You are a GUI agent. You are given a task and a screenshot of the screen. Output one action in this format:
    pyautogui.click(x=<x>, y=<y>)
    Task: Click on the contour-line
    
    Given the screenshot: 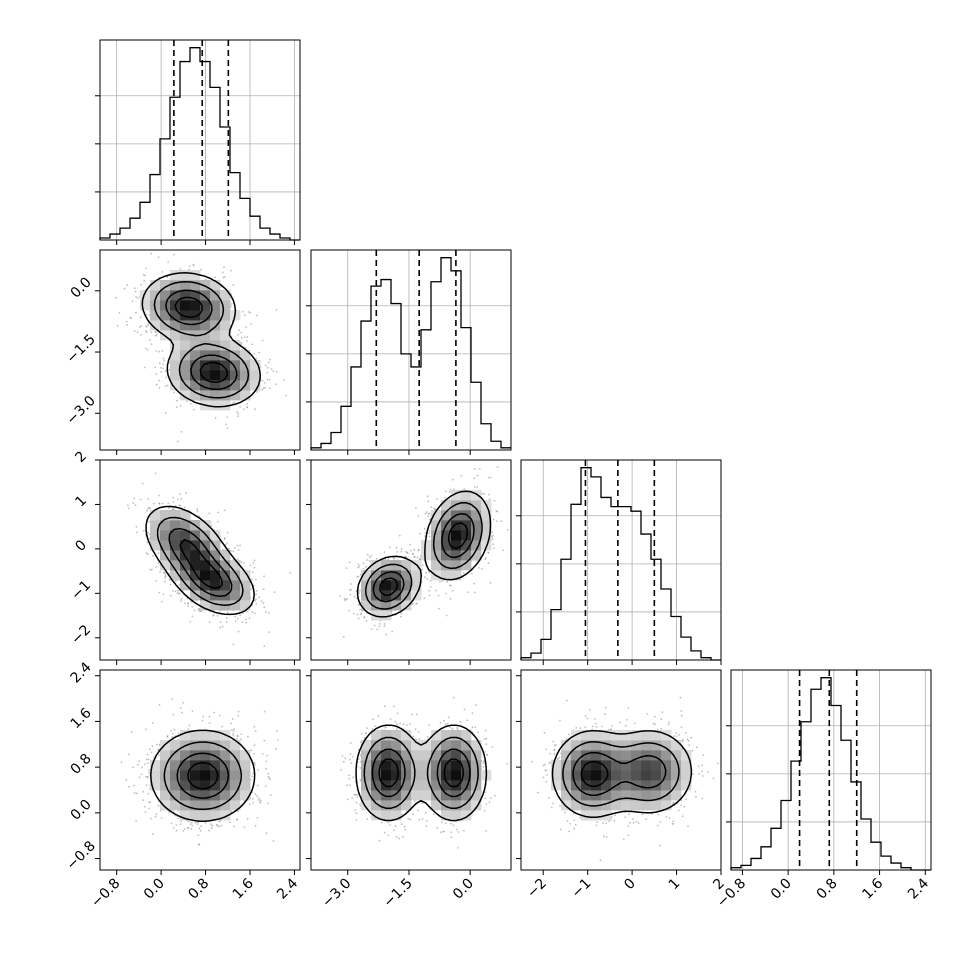 What is the action you would take?
    pyautogui.click(x=423, y=556)
    